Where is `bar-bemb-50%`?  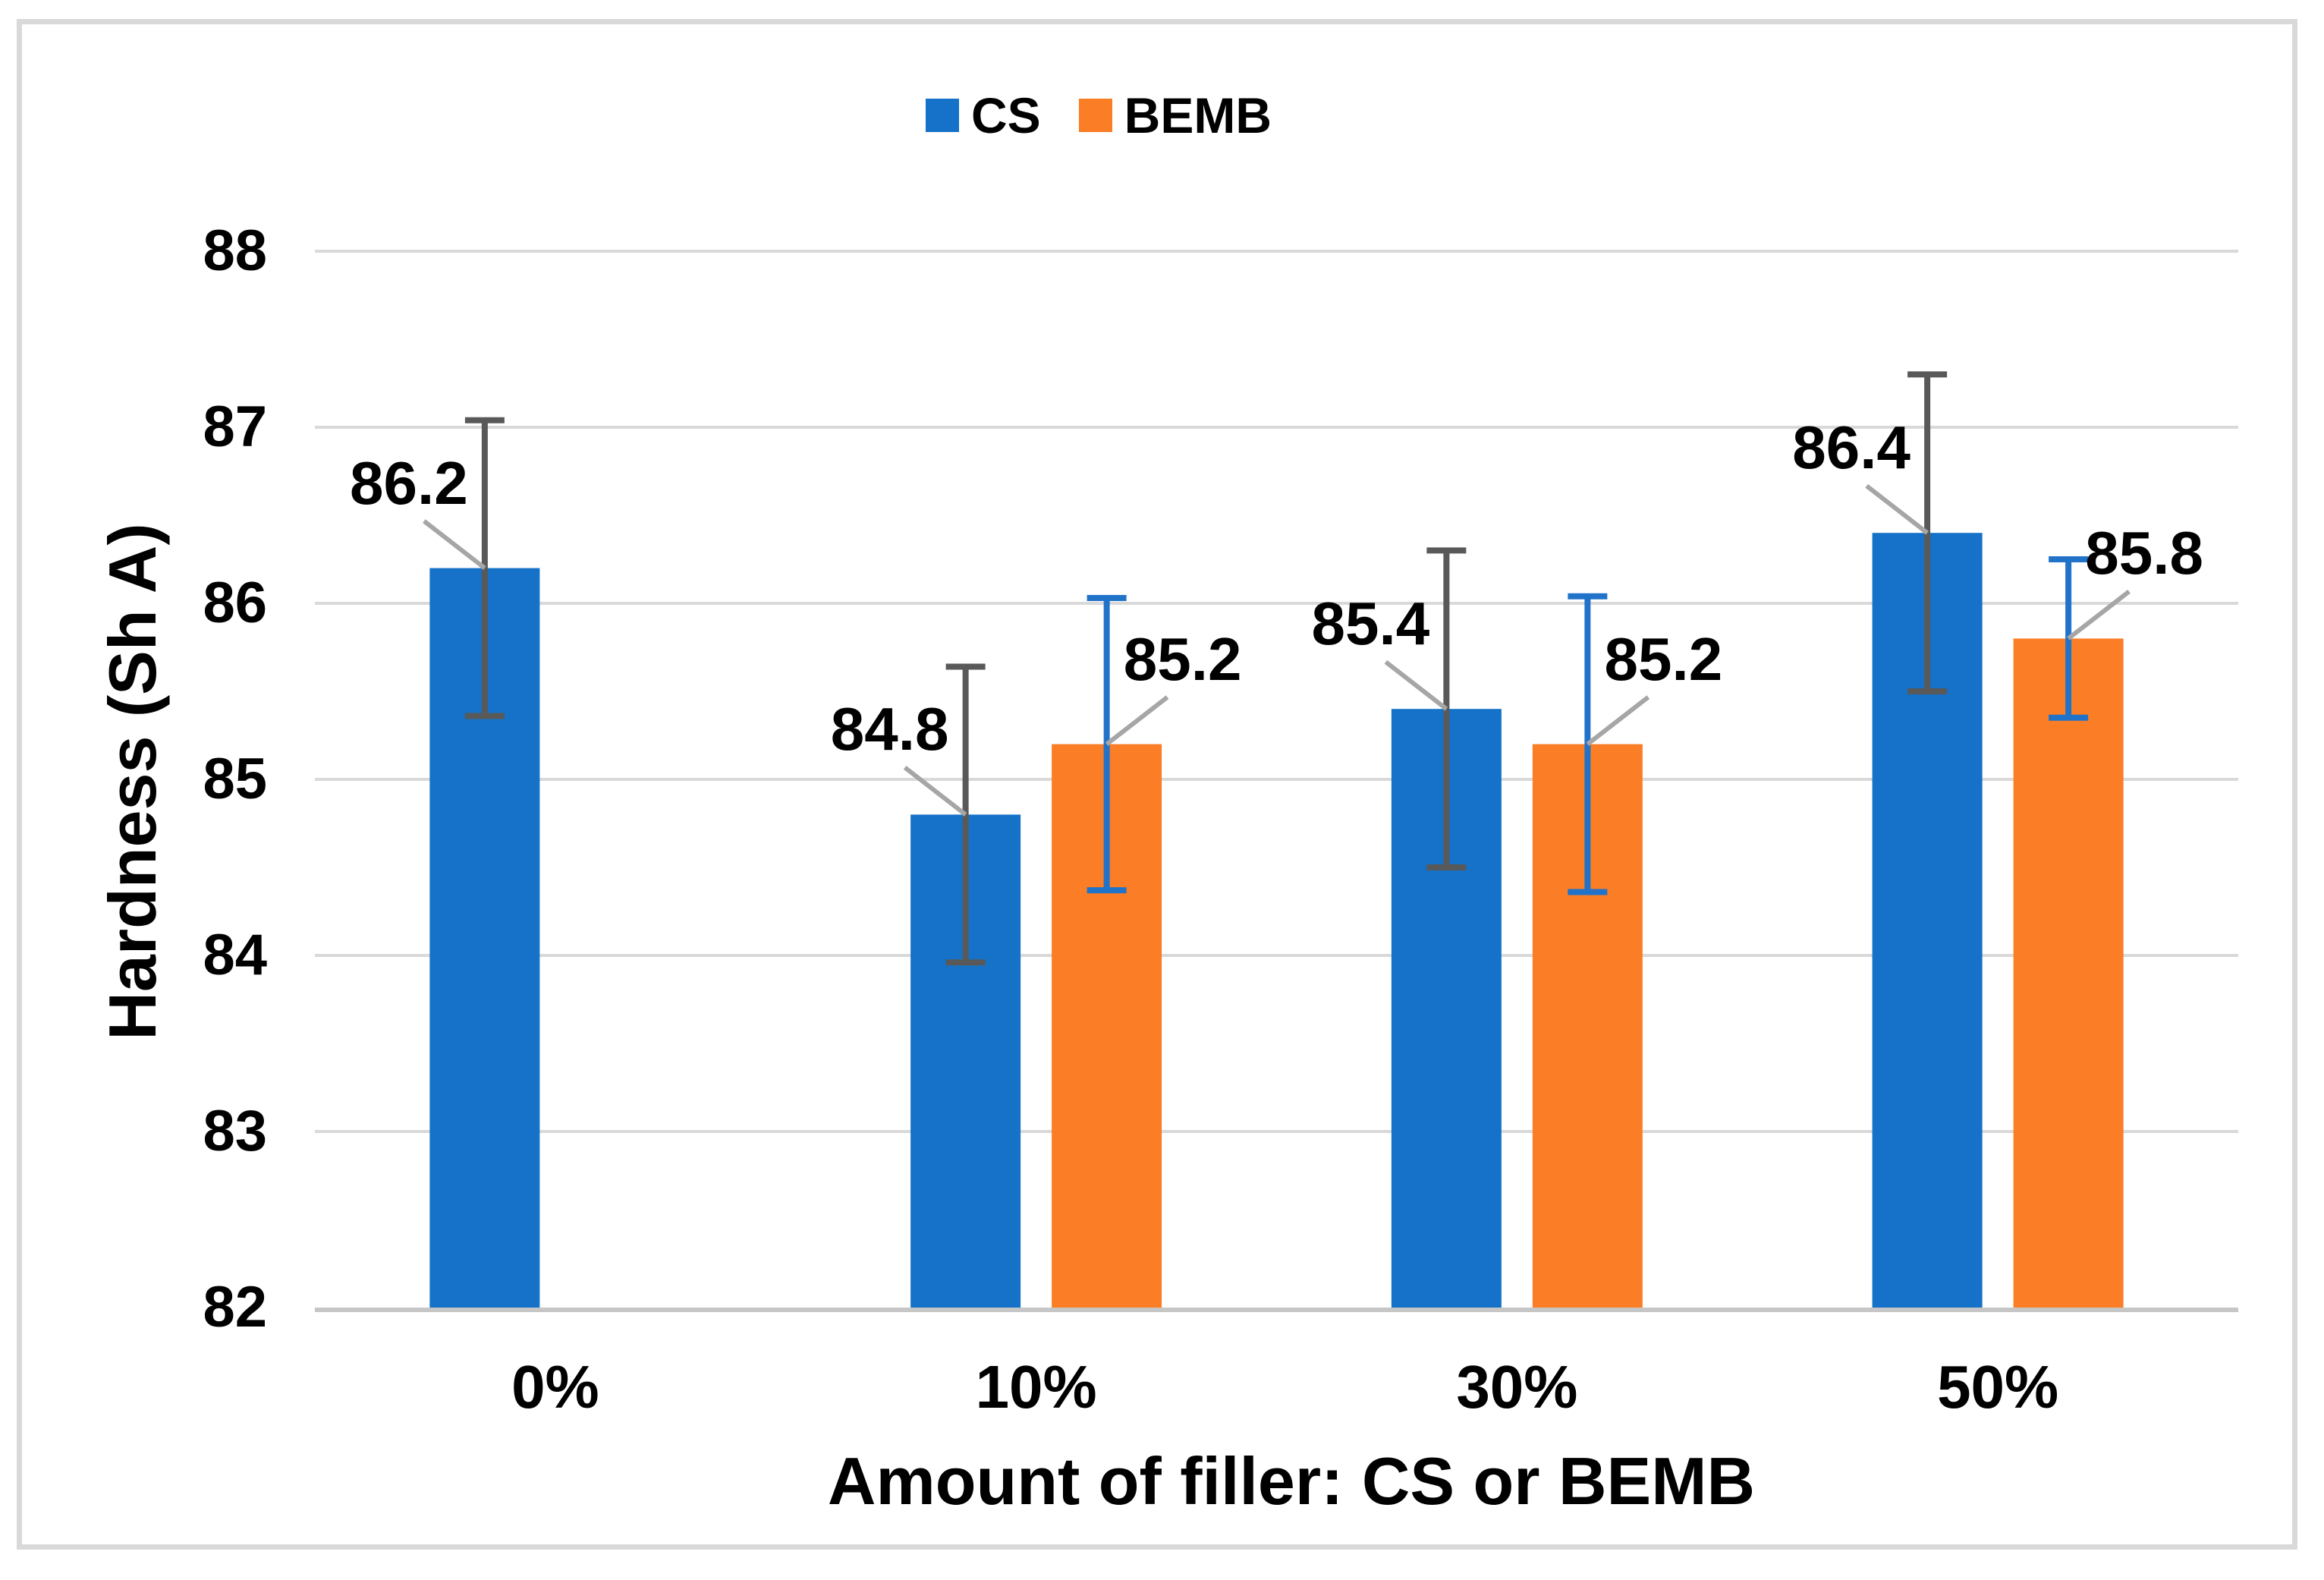 bar-bemb-50% is located at coordinates (2068, 973).